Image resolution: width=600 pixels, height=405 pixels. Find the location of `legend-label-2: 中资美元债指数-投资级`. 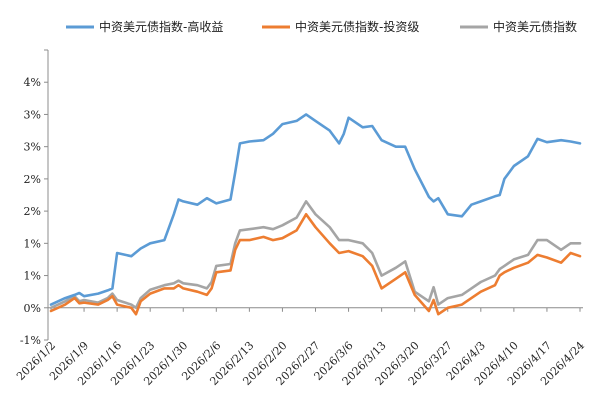

legend-label-2: 中资美元债指数-投资级 is located at coordinates (357, 26).